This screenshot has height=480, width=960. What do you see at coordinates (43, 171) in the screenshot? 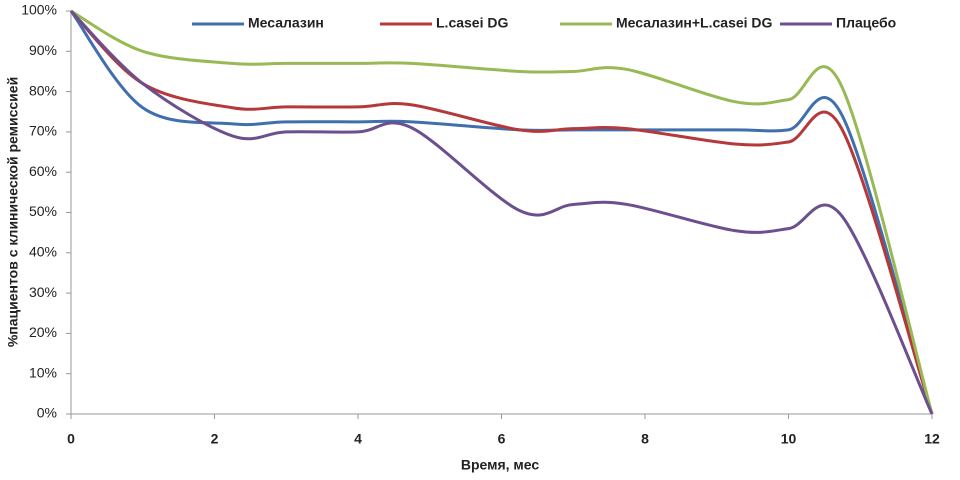
I see `y-tick-label: 60%` at bounding box center [43, 171].